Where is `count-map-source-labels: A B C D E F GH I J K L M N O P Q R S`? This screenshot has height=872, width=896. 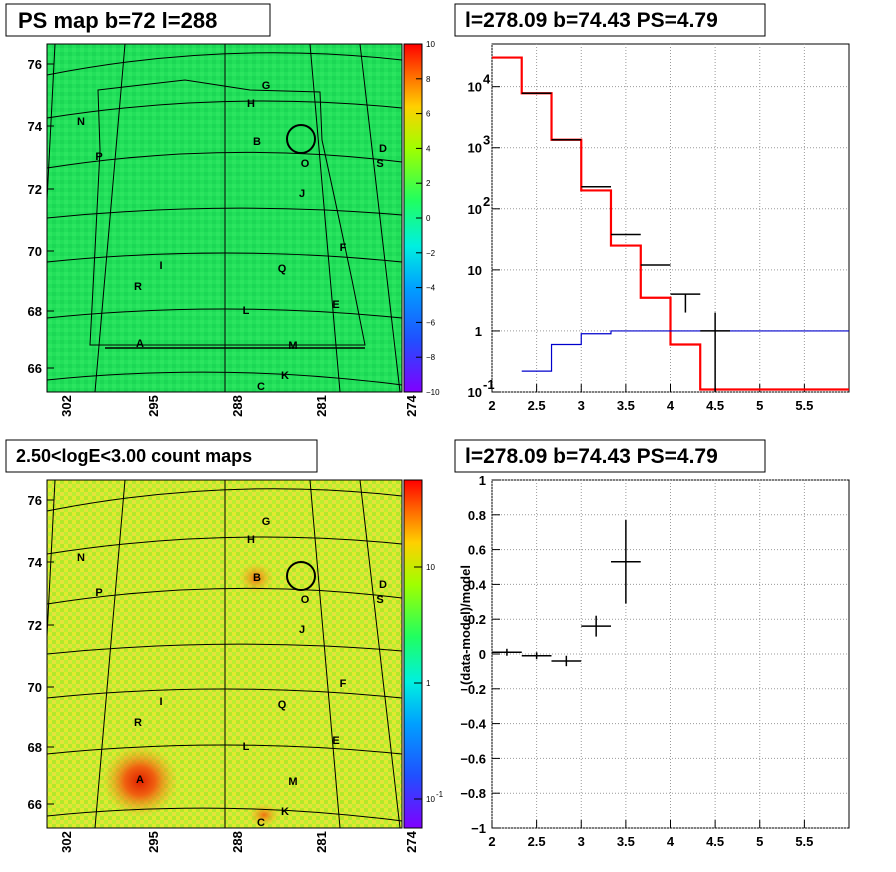
count-map-source-labels: A B C D E F GH I J K L M N O P Q R S is located at coordinates (232, 672).